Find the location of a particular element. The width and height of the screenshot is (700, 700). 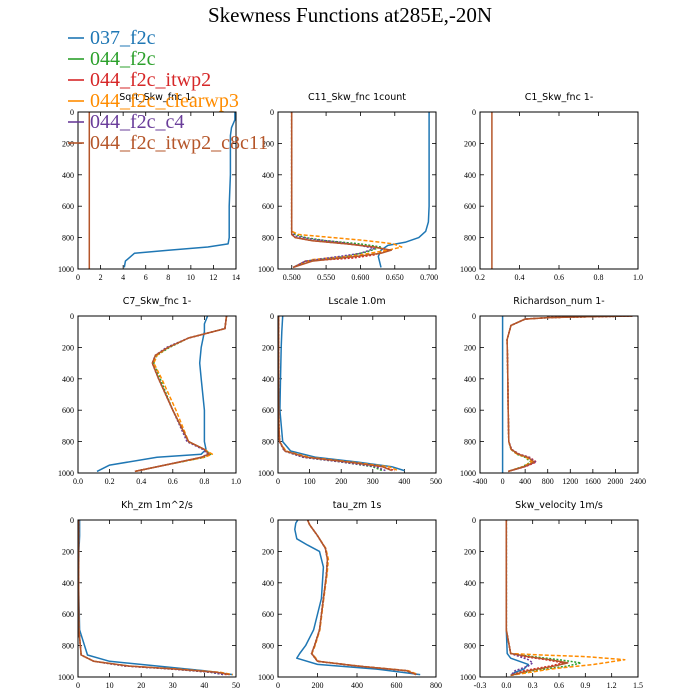

x-tick-label: -400 is located at coordinates (480, 481).